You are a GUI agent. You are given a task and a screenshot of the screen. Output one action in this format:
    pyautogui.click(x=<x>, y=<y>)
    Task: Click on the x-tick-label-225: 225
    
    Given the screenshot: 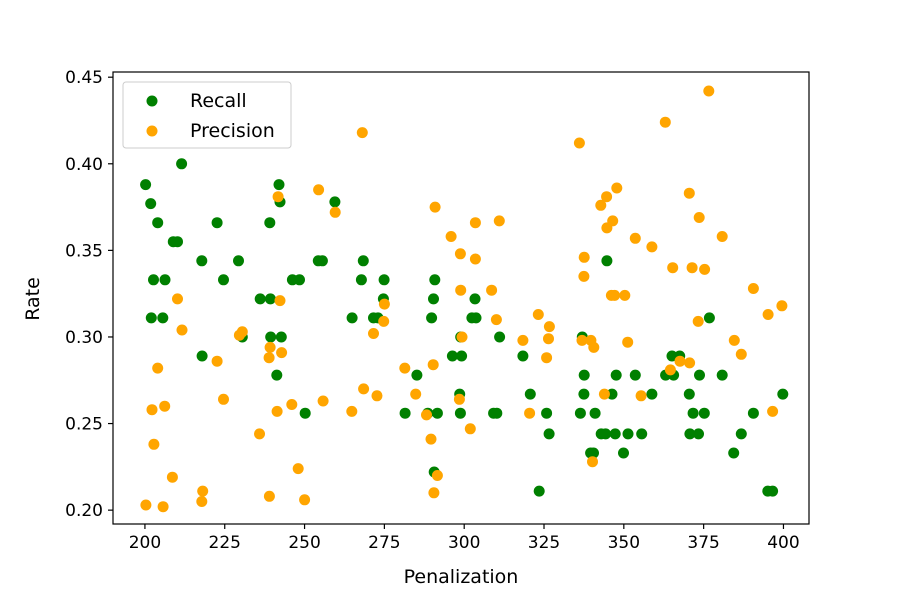 What is the action you would take?
    pyautogui.click(x=225, y=543)
    